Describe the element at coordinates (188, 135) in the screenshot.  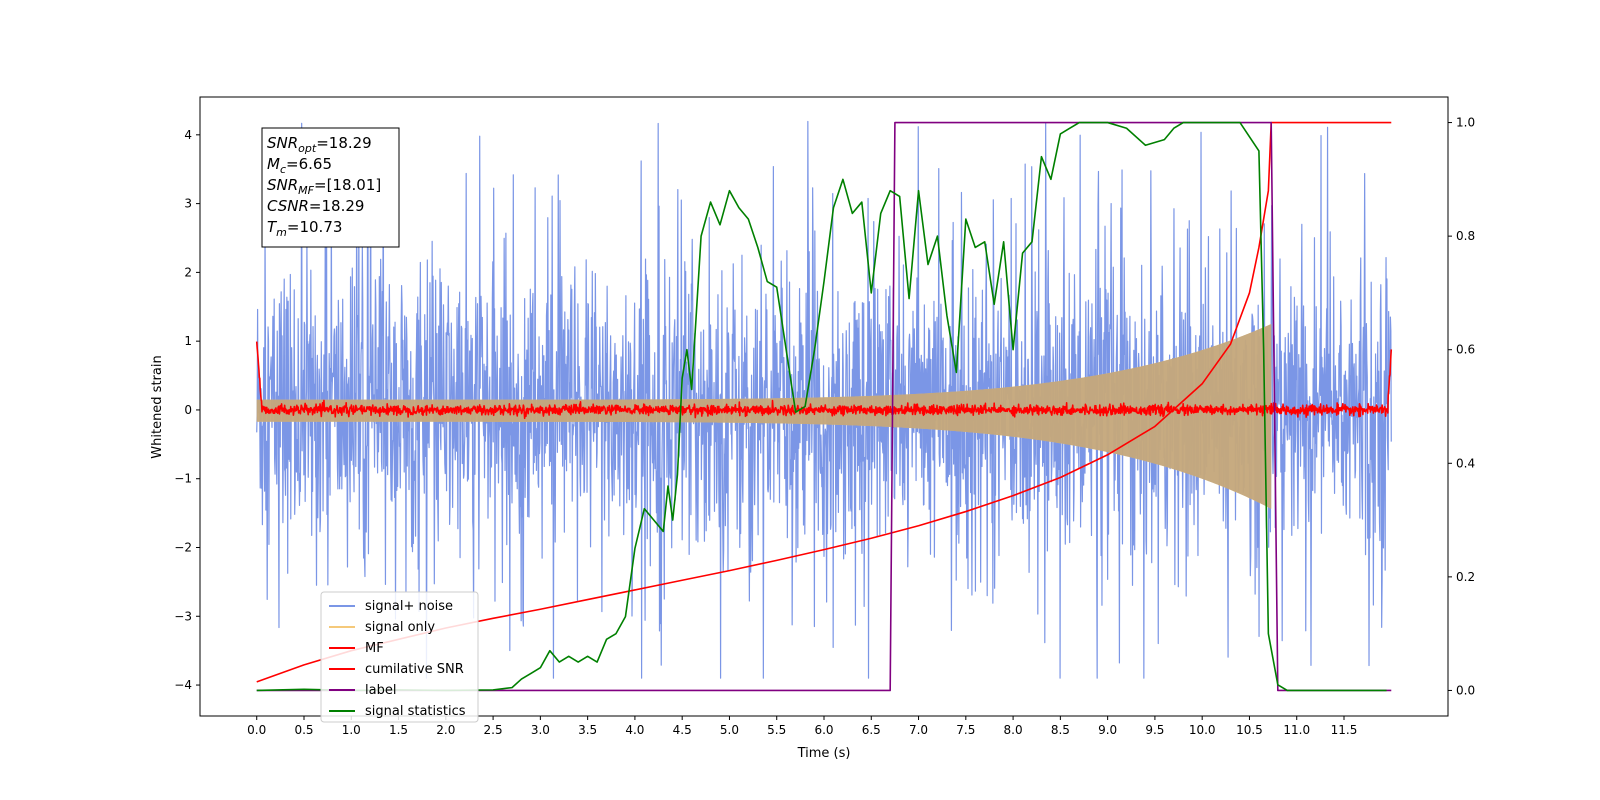
I see `y-tick-label: 4` at that location.